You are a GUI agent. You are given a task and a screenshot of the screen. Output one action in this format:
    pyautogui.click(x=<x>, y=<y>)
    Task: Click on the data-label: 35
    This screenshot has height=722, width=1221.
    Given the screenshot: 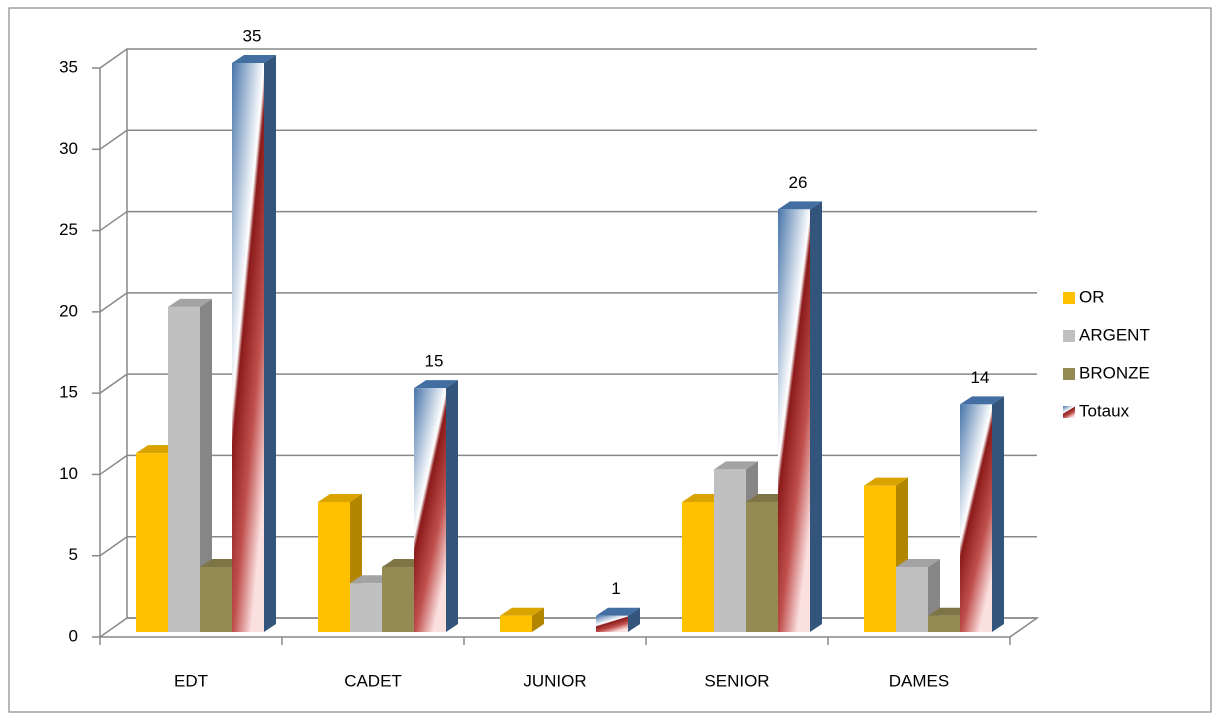 What is the action you would take?
    pyautogui.click(x=252, y=35)
    